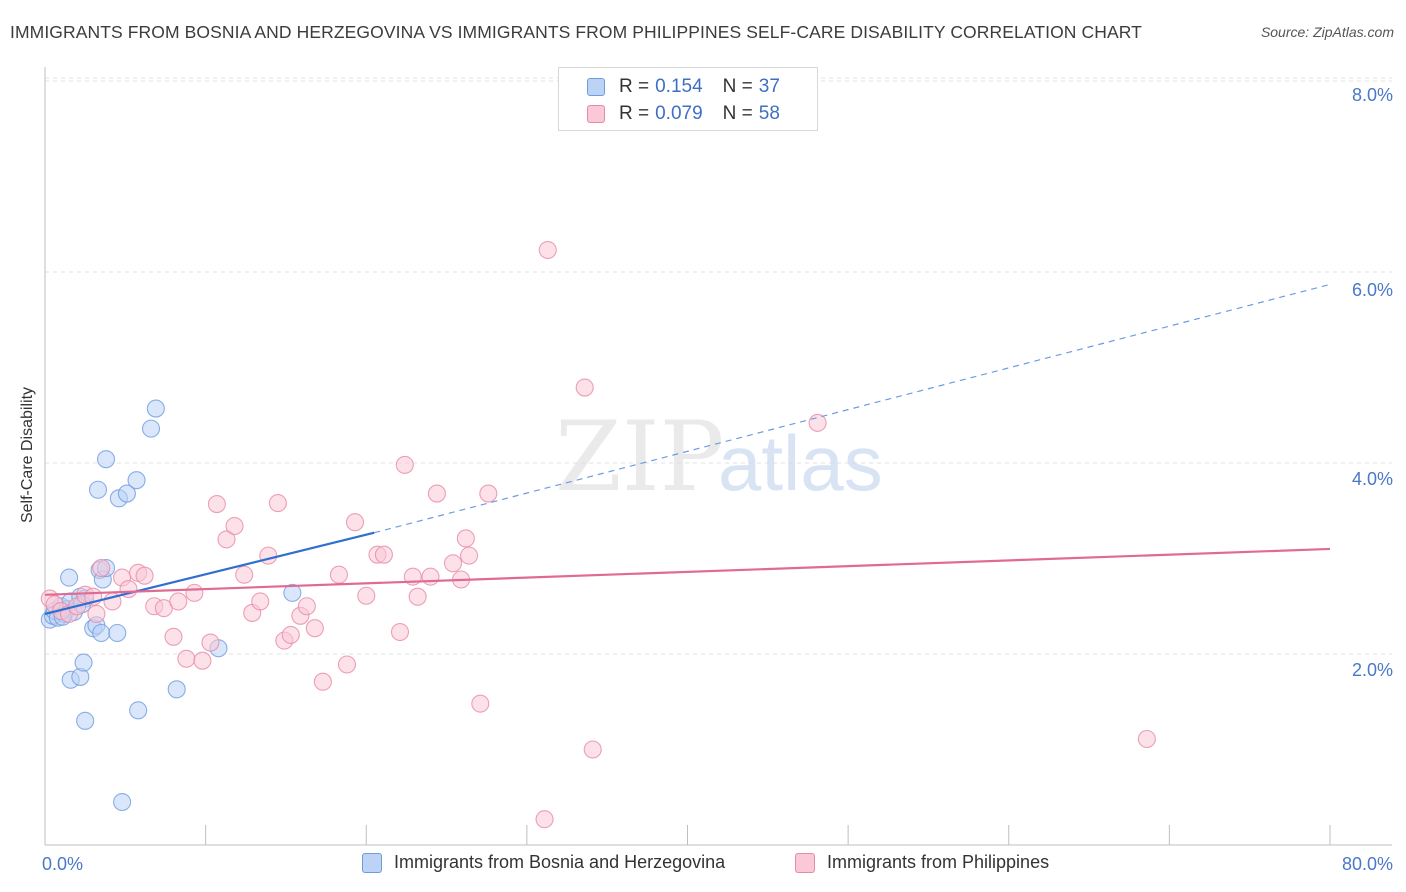  I want to click on x-tick-label: 80.0%, so click(1367, 864).